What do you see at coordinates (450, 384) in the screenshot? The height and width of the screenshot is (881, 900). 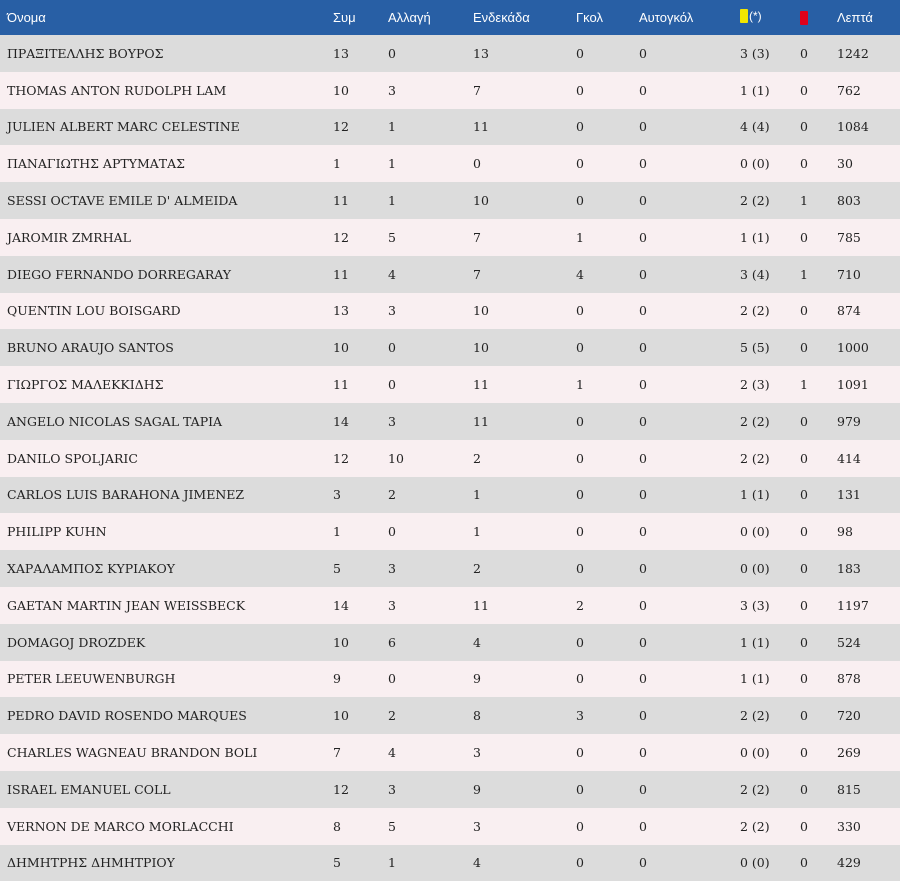 I see `table-row: ΓΙΩΡΓΟΣ ΜΑΛΕΚΚΙΔΗΣ 11 0 11 1 0 2 (3) 1 1091` at bounding box center [450, 384].